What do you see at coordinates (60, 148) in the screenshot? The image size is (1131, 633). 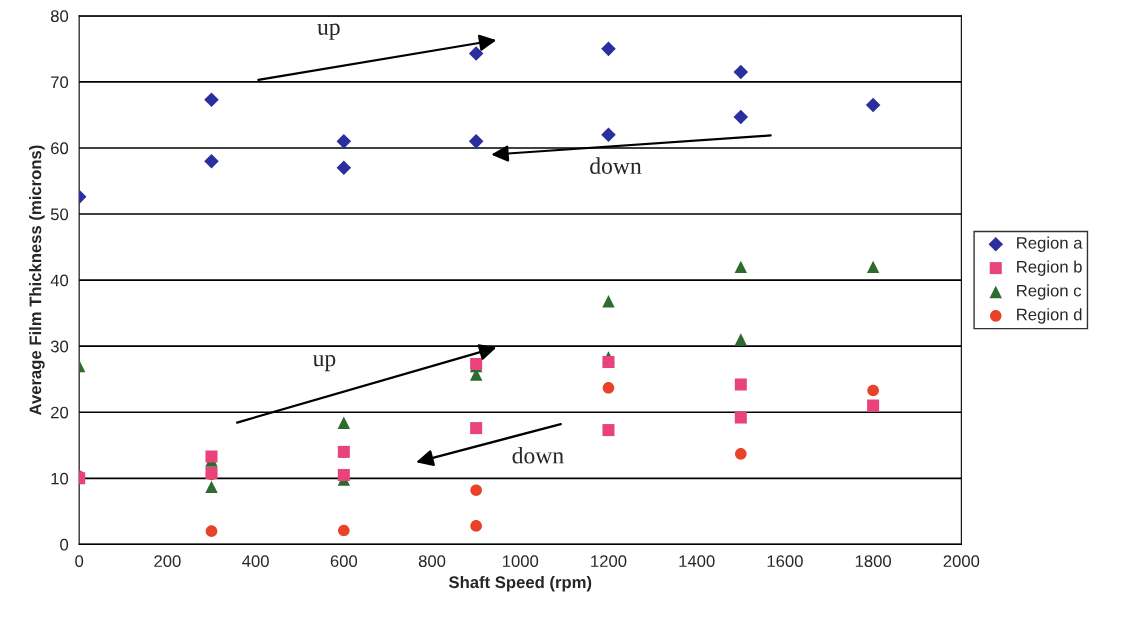 I see `y-tick-label: 60` at bounding box center [60, 148].